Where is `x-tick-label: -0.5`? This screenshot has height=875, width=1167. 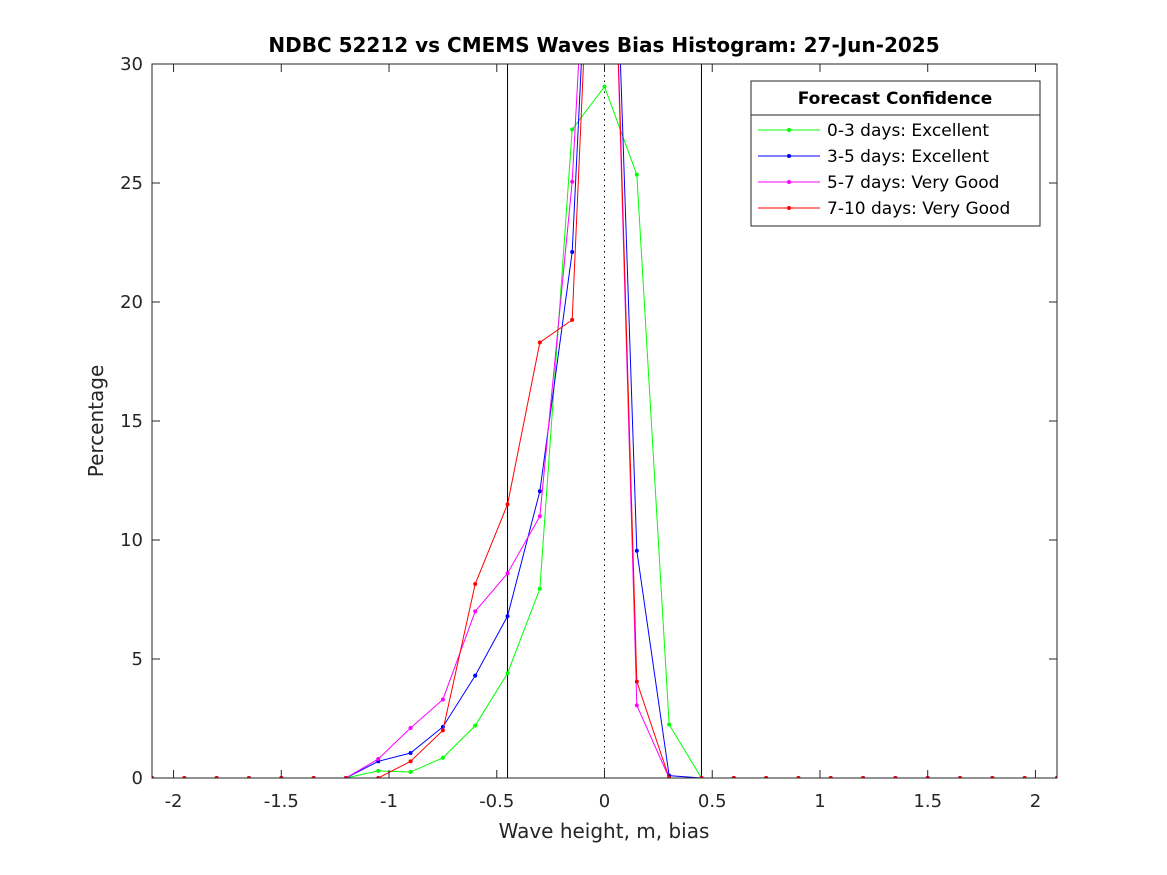
x-tick-label: -0.5 is located at coordinates (496, 801).